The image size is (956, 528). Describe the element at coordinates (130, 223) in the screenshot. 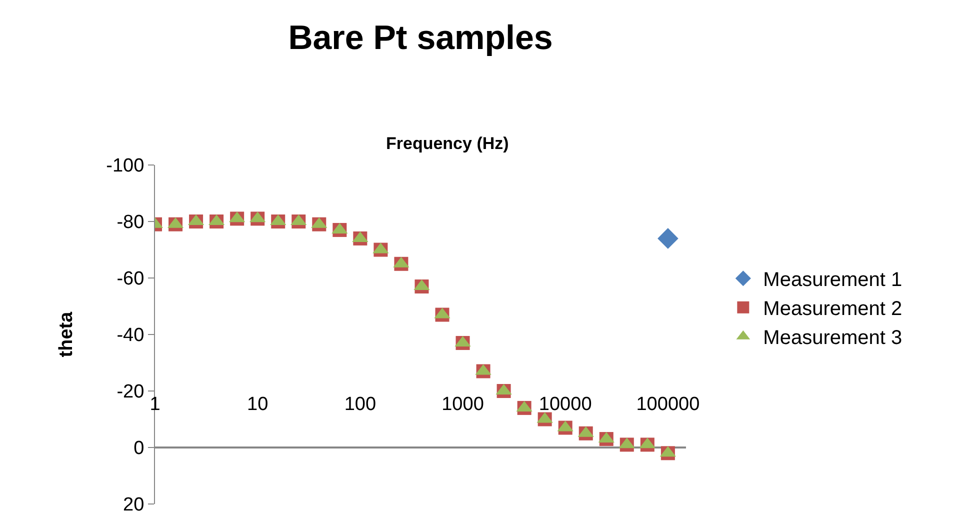

I see `y-tick-label: -80` at that location.